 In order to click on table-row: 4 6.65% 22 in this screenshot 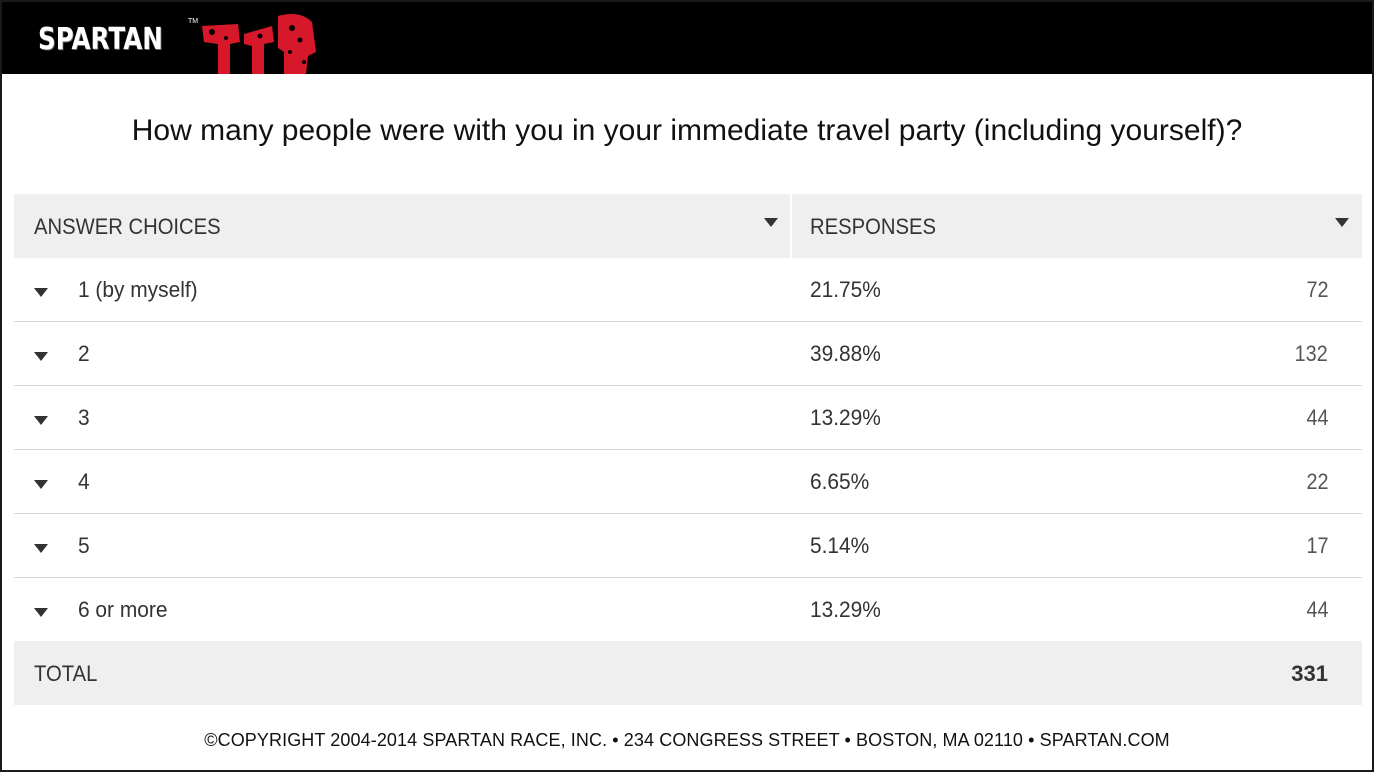, I will do `click(688, 482)`.